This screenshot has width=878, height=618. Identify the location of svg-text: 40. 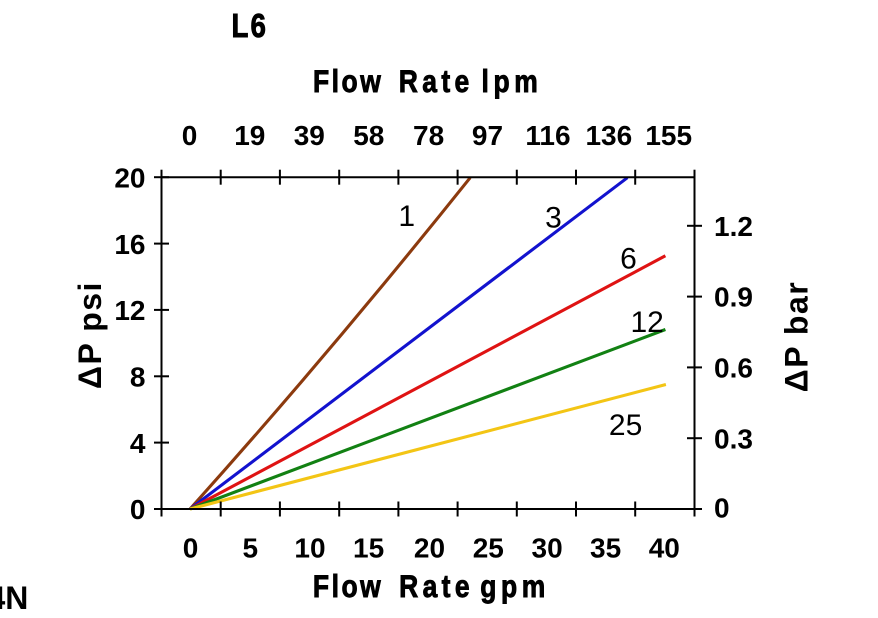
(664, 548).